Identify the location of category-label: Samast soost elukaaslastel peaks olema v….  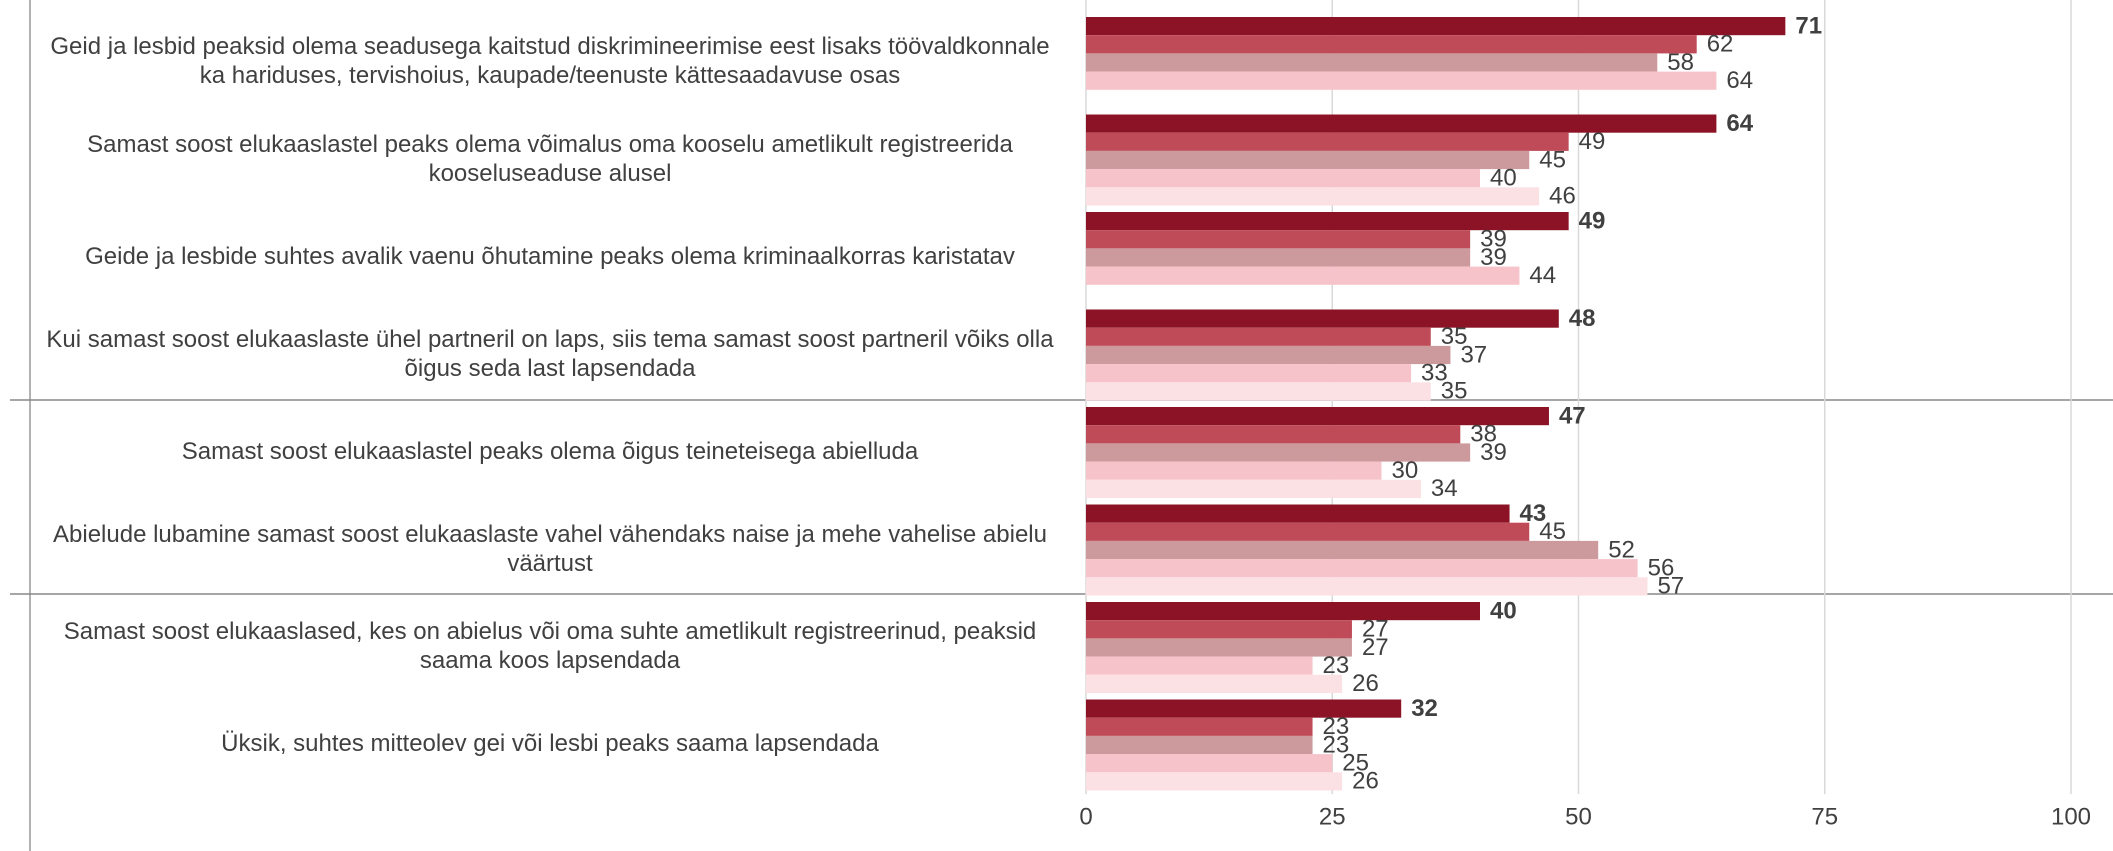
(550, 158).